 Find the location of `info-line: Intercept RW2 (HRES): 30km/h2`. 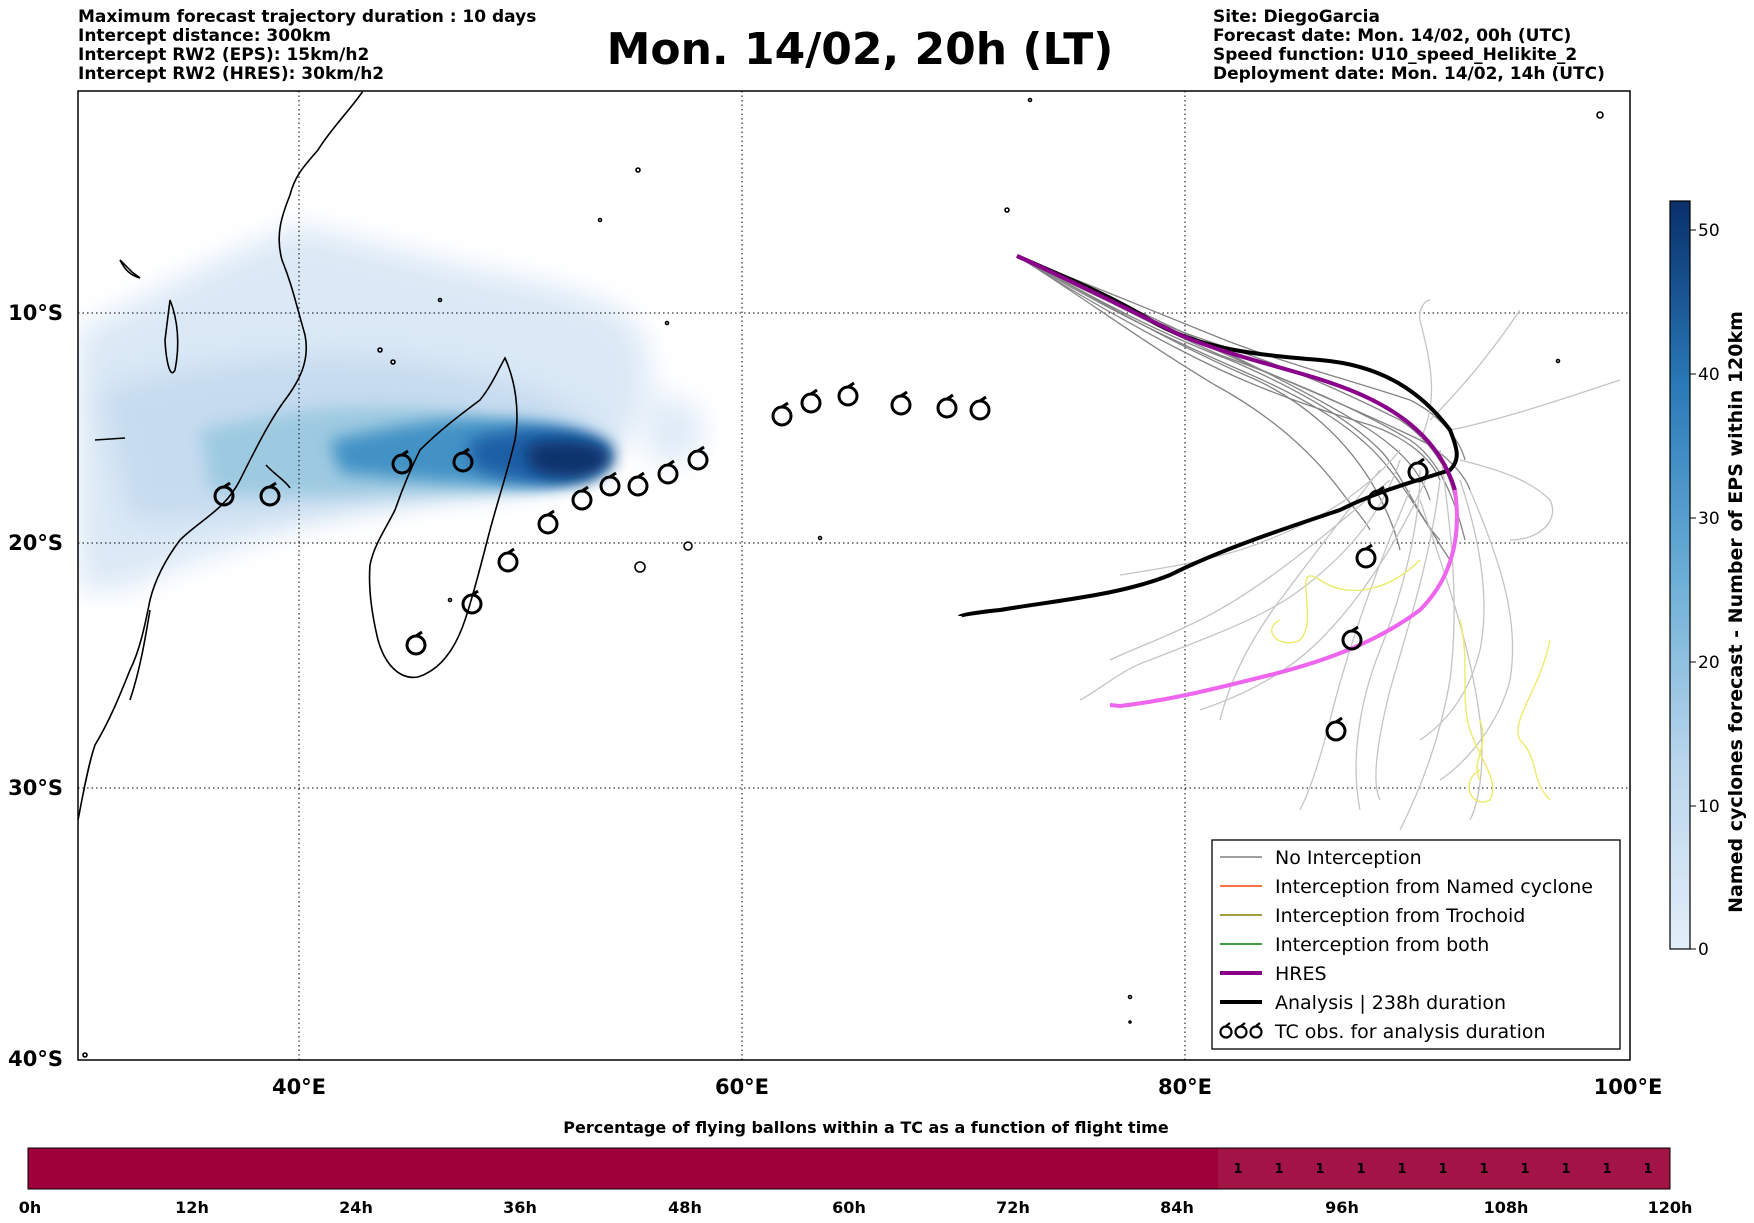

info-line: Intercept RW2 (HRES): 30km/h2 is located at coordinates (231, 74).